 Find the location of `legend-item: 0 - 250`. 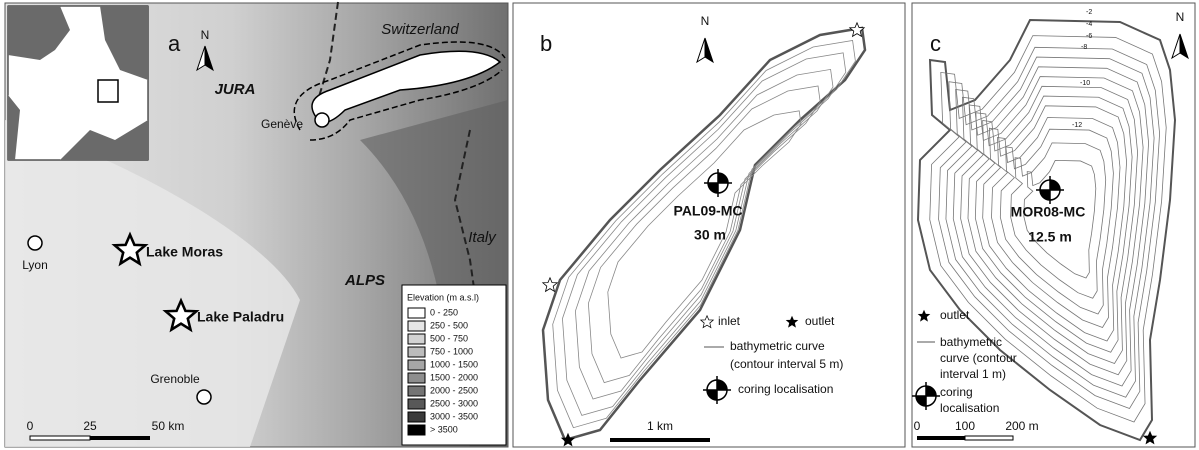

legend-item: 0 - 250 is located at coordinates (444, 312).